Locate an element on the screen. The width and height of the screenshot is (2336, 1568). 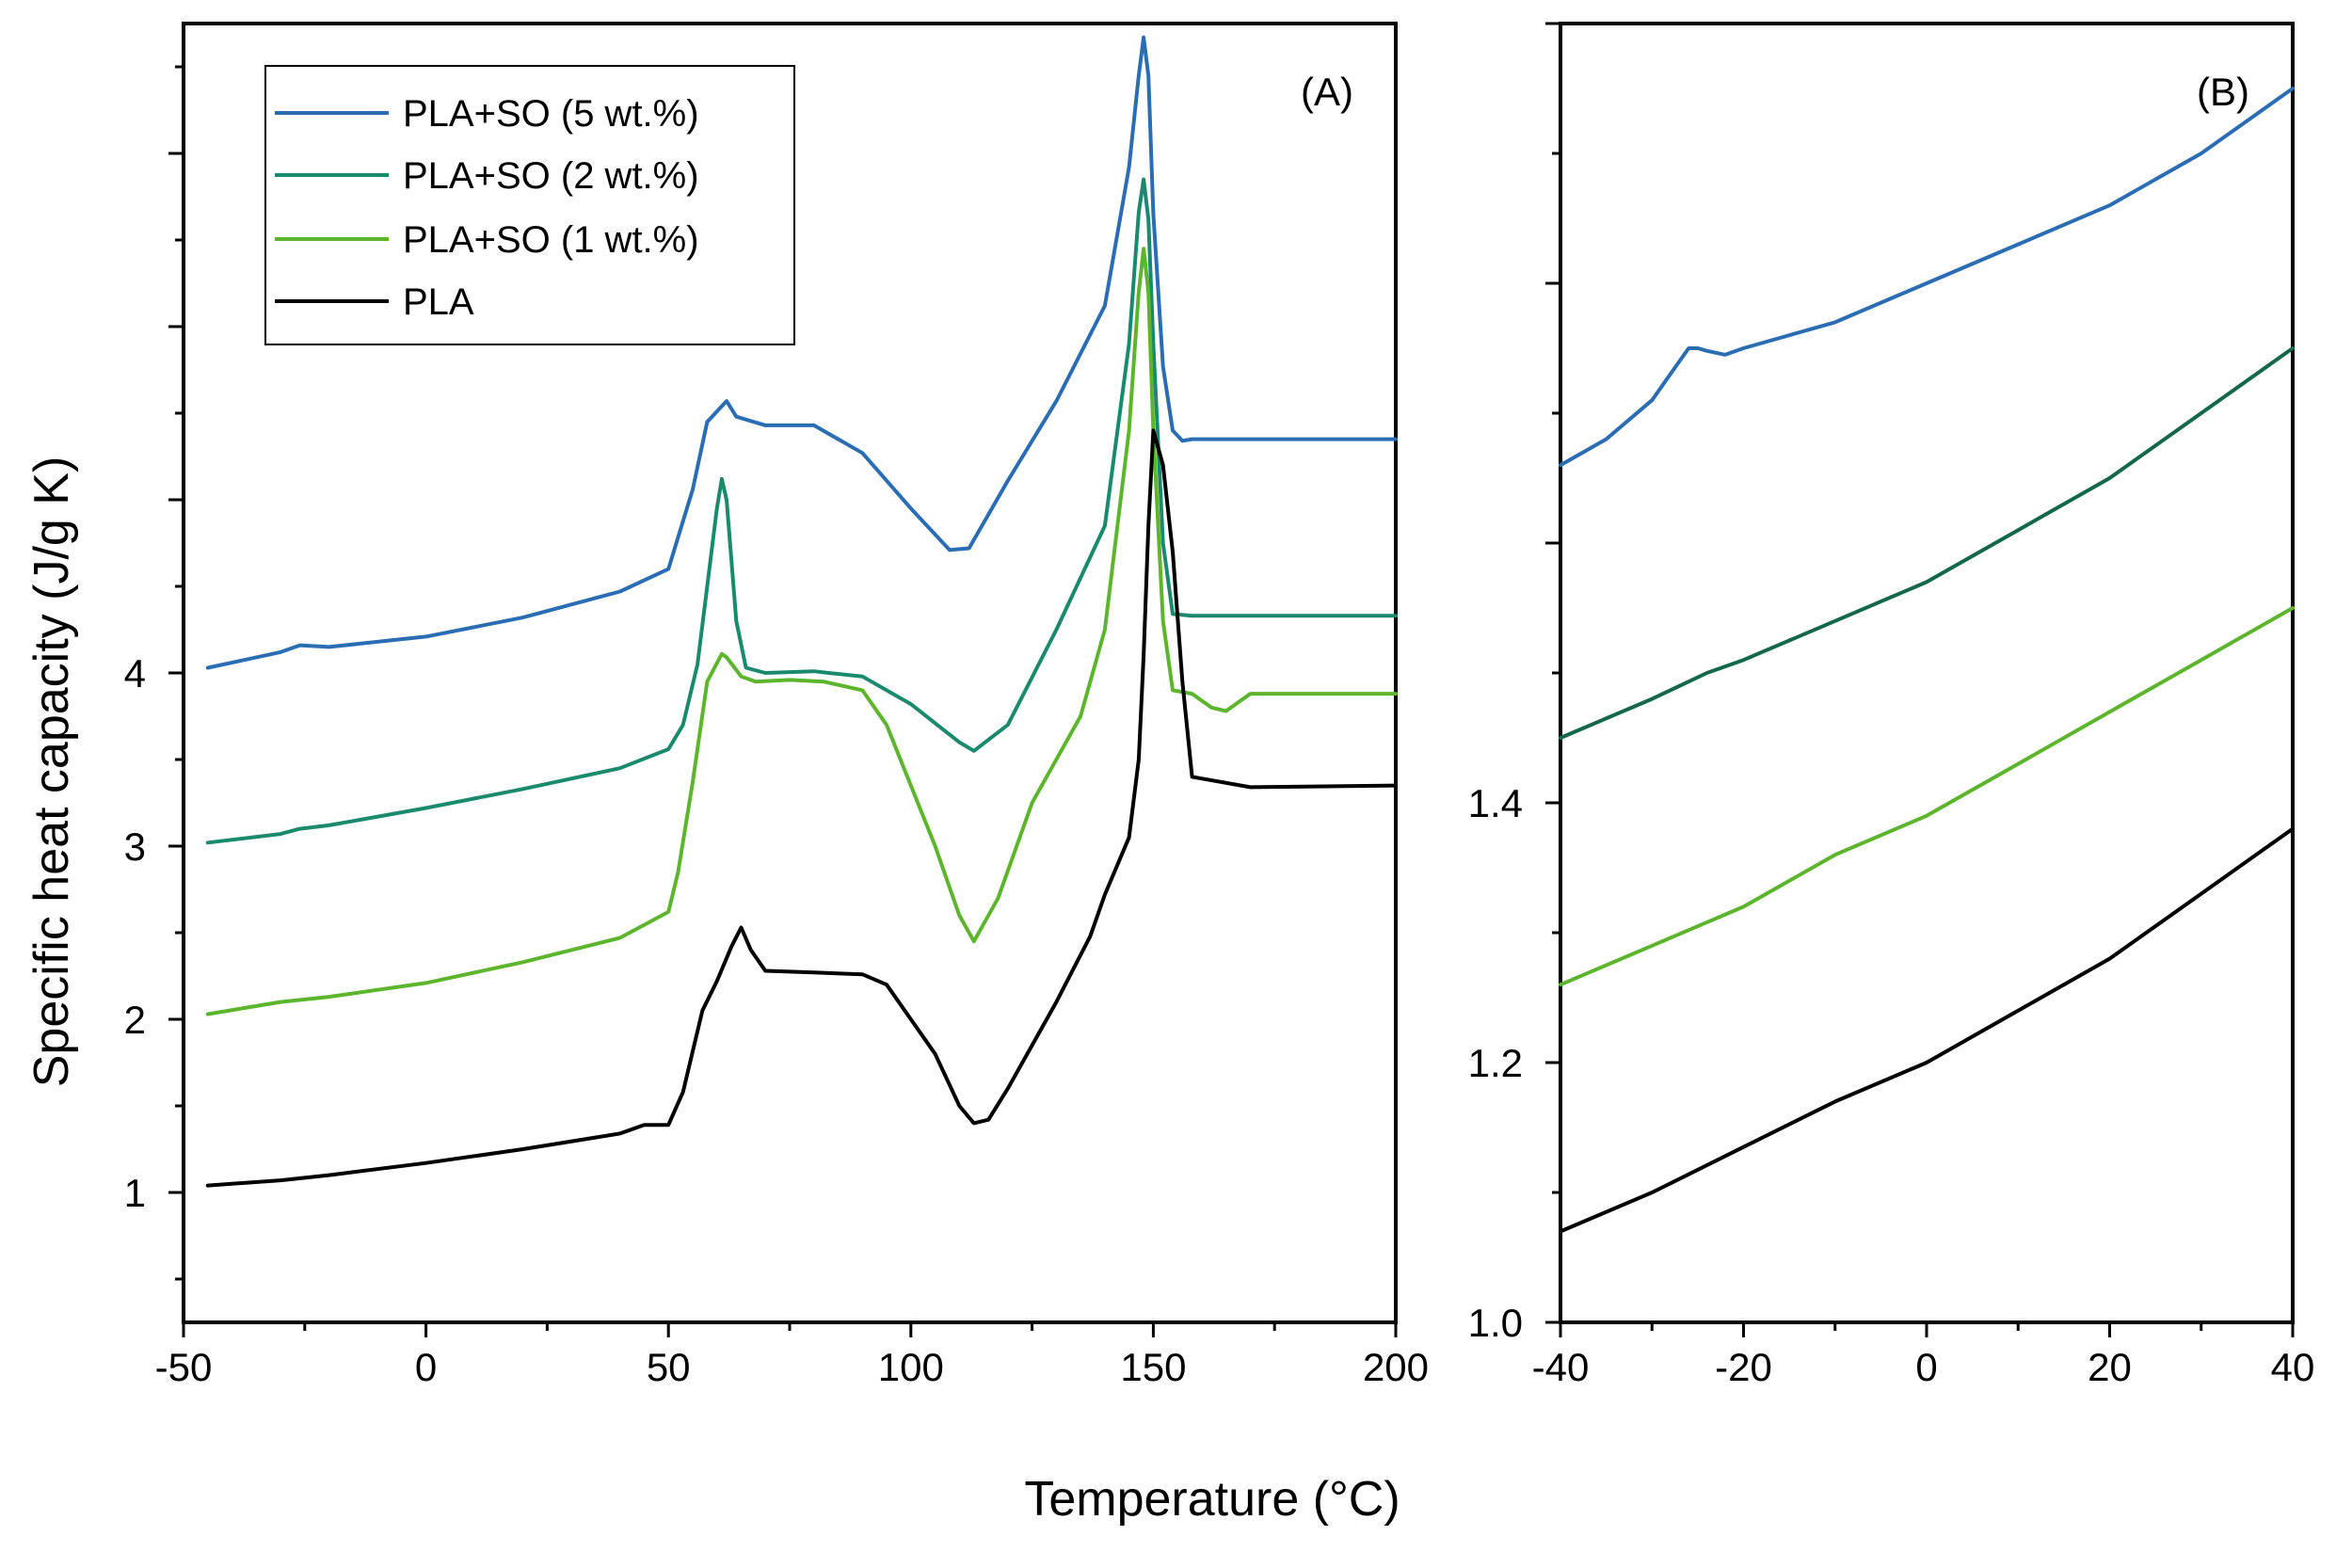
panel-b-x-tick-label: 20 is located at coordinates (2110, 1367).